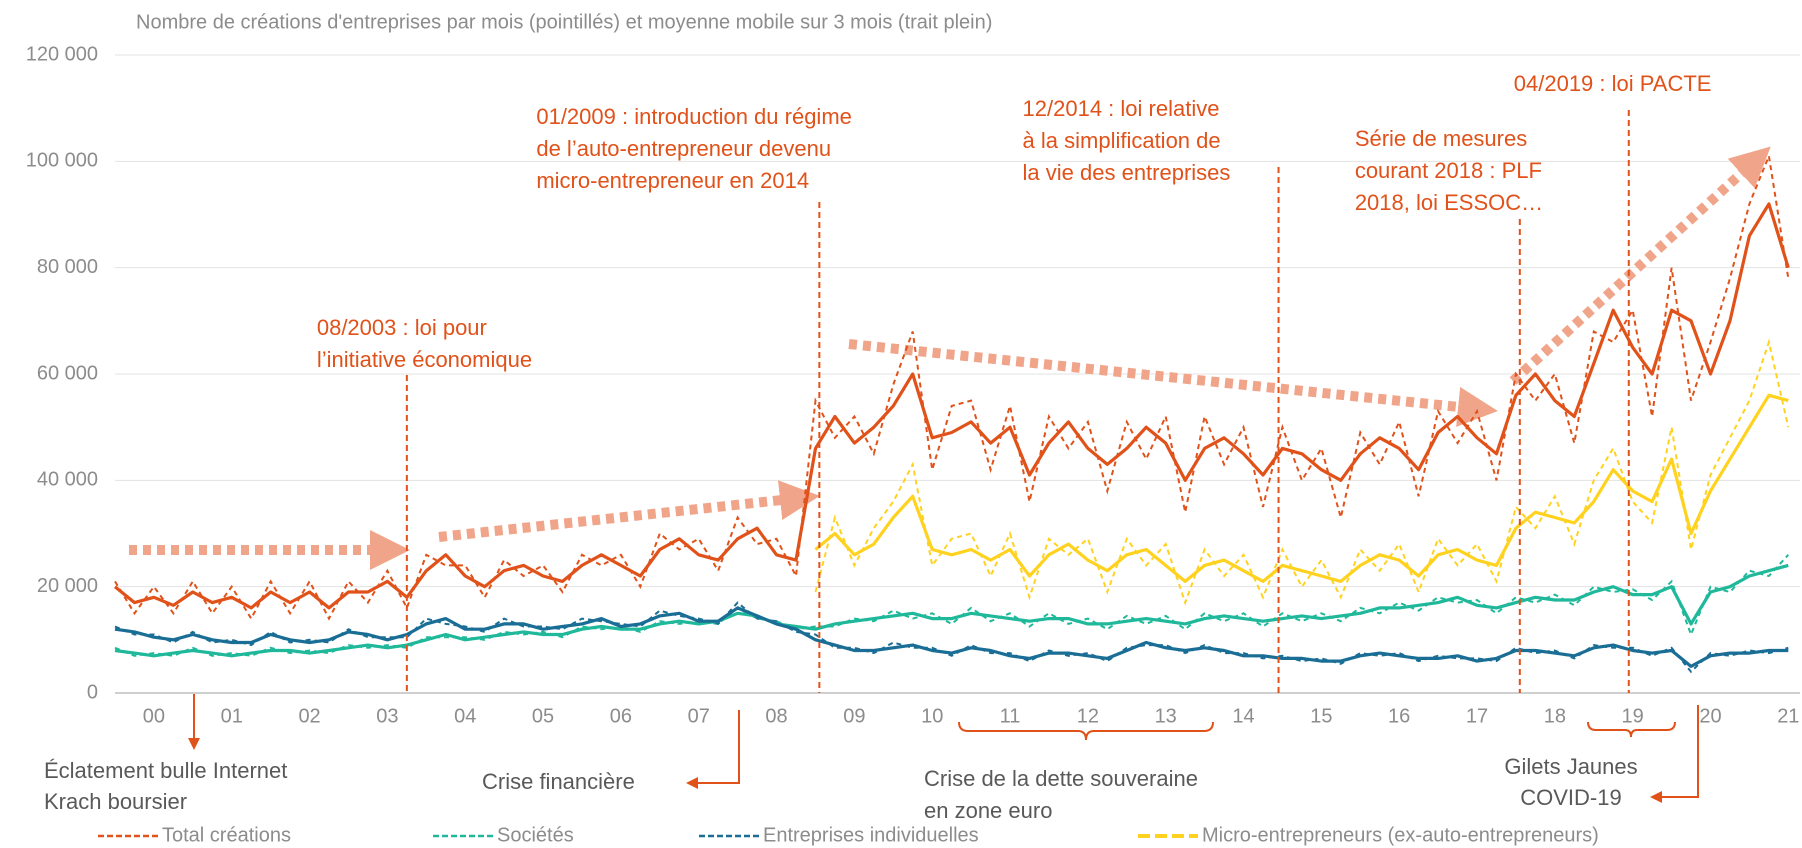 Image resolution: width=1802 pixels, height=848 pixels. What do you see at coordinates (1321, 716) in the screenshot?
I see `x-tick-label: 15` at bounding box center [1321, 716].